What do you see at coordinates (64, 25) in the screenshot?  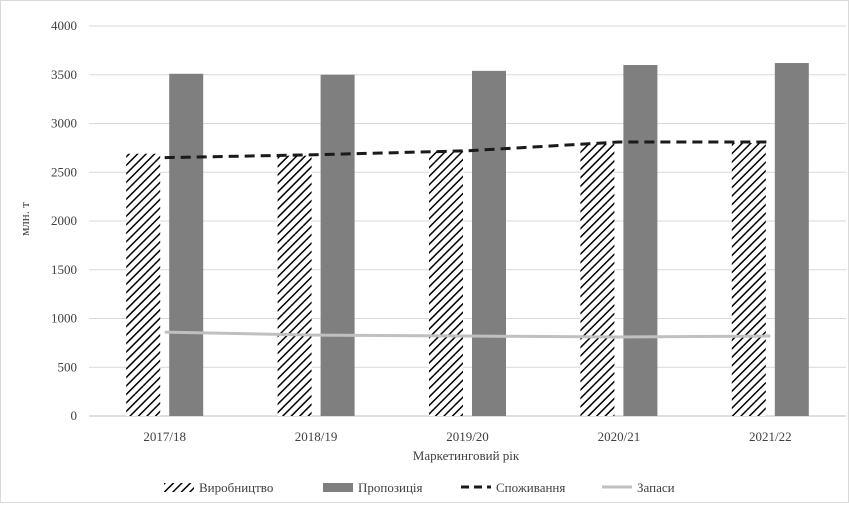 I see `y-tick-label: 4000` at bounding box center [64, 25].